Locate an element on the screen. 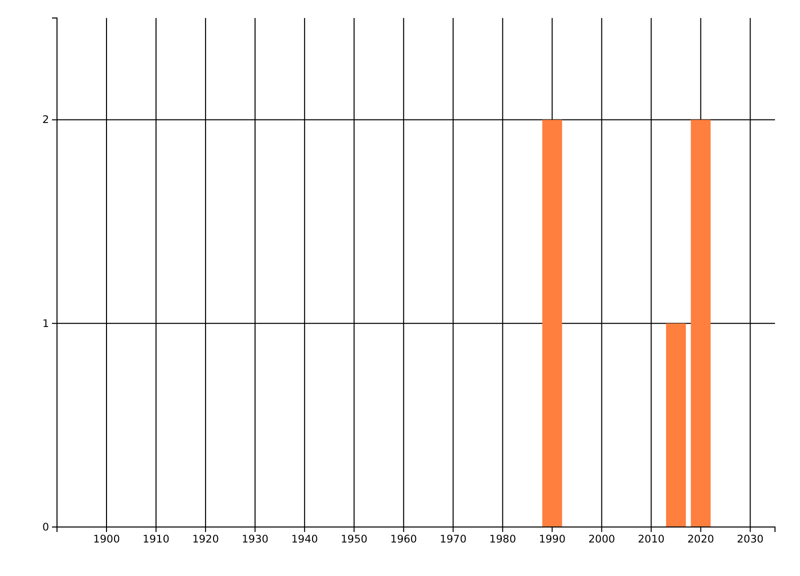 The image size is (800, 576). x-tick-label: 1960 is located at coordinates (403, 539).